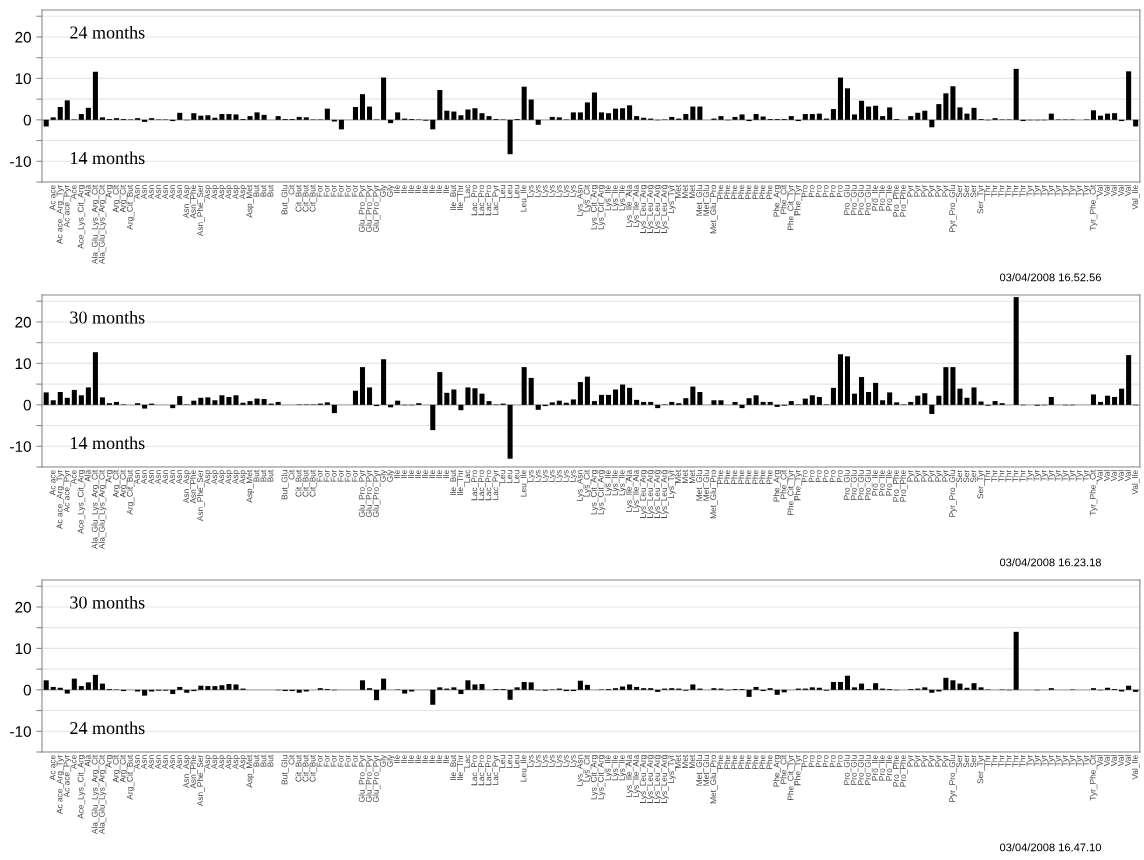 Image resolution: width=1144 pixels, height=860 pixels. Describe the element at coordinates (1050, 562) in the screenshot. I see `text: 03/04/2008 16.23.18` at that location.